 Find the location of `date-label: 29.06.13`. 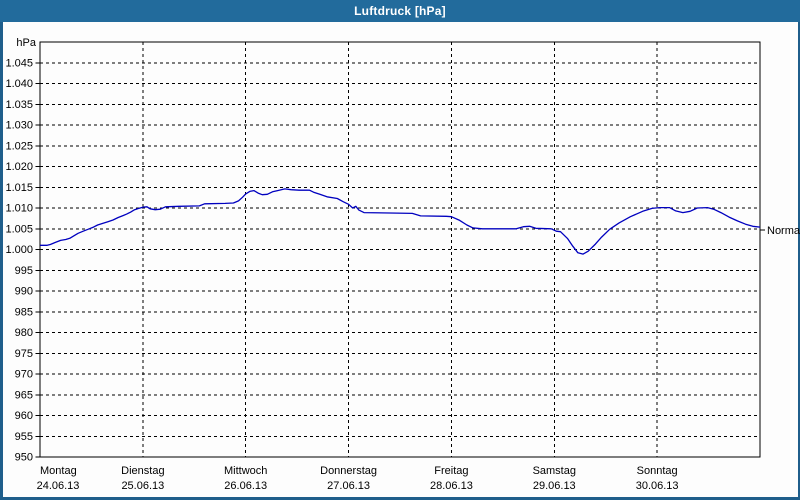

date-label: 29.06.13 is located at coordinates (554, 486).